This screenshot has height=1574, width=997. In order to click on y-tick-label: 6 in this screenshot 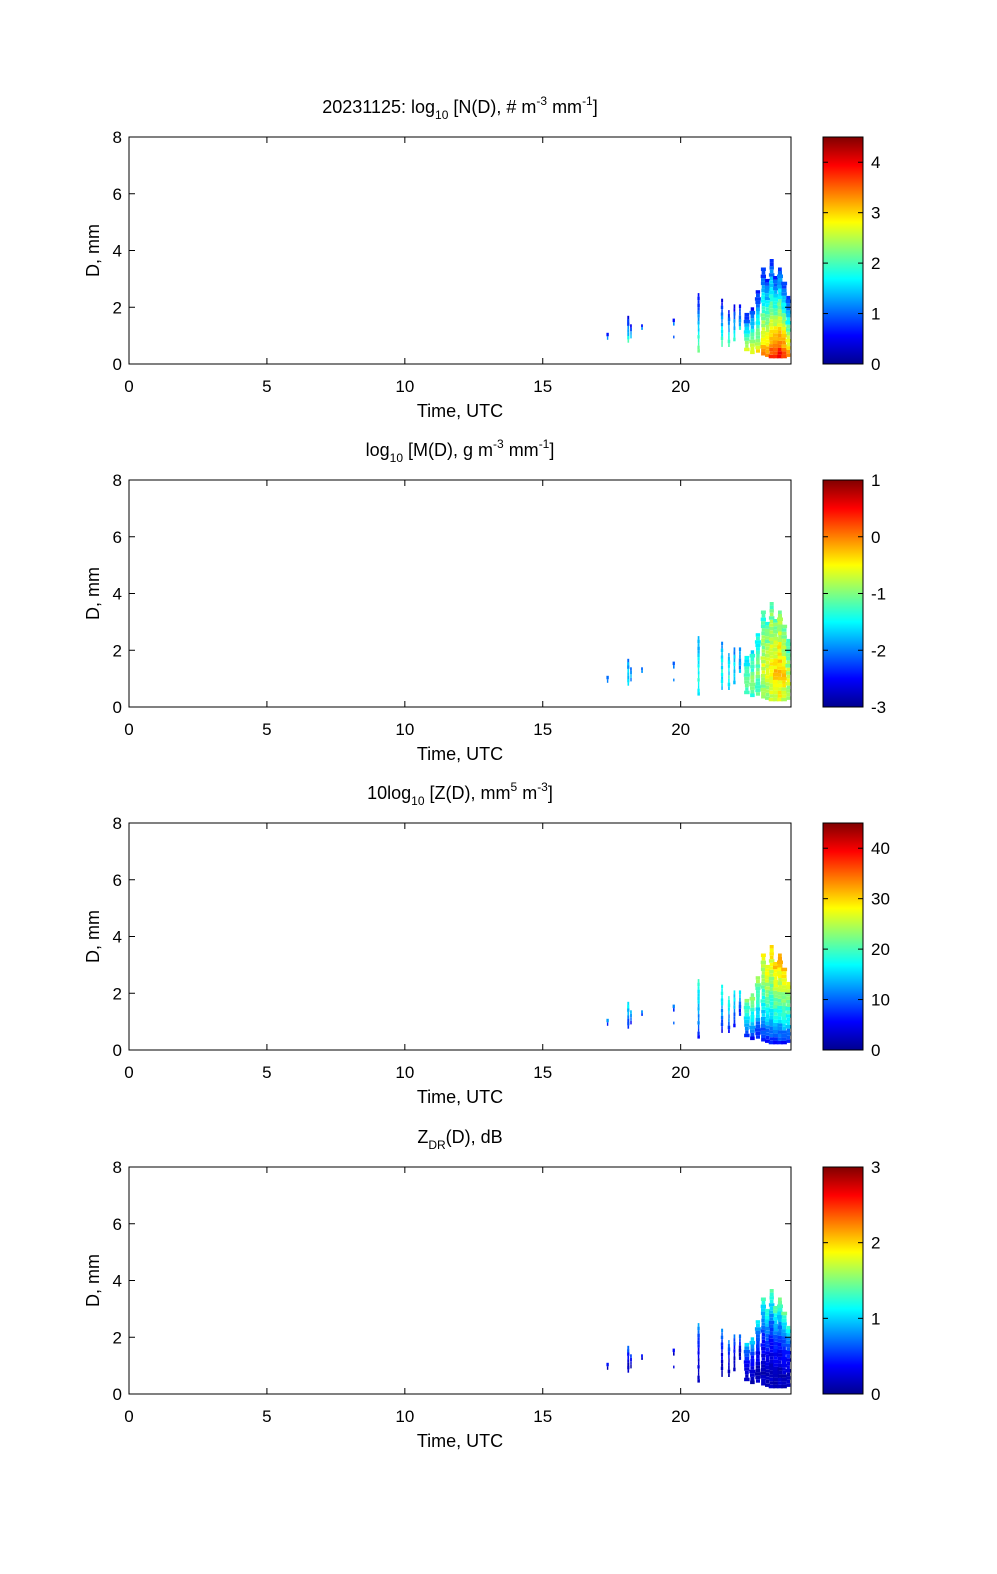, I will do `click(117, 1224)`.